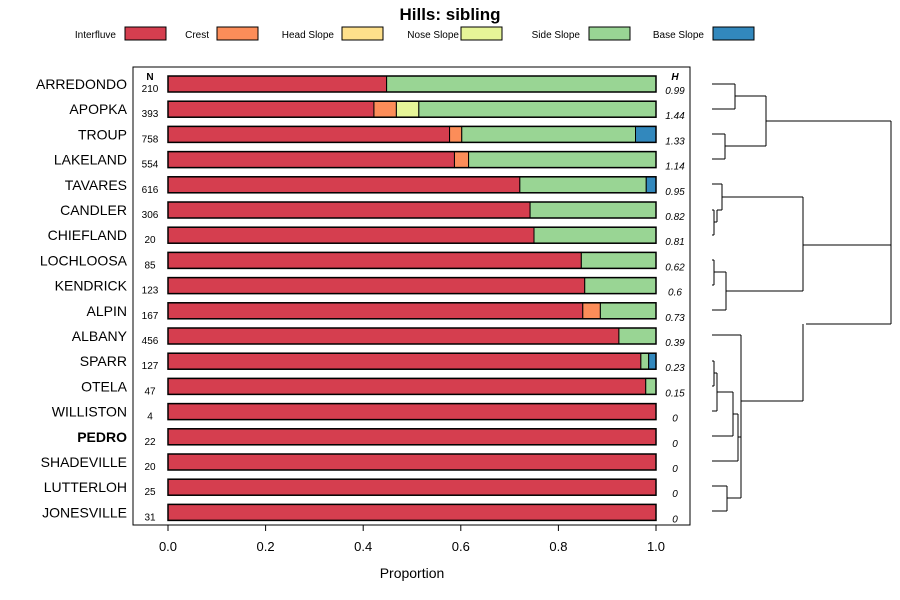 The width and height of the screenshot is (900, 600). I want to click on row-label-jonesville: JONESVILLE, so click(84, 512).